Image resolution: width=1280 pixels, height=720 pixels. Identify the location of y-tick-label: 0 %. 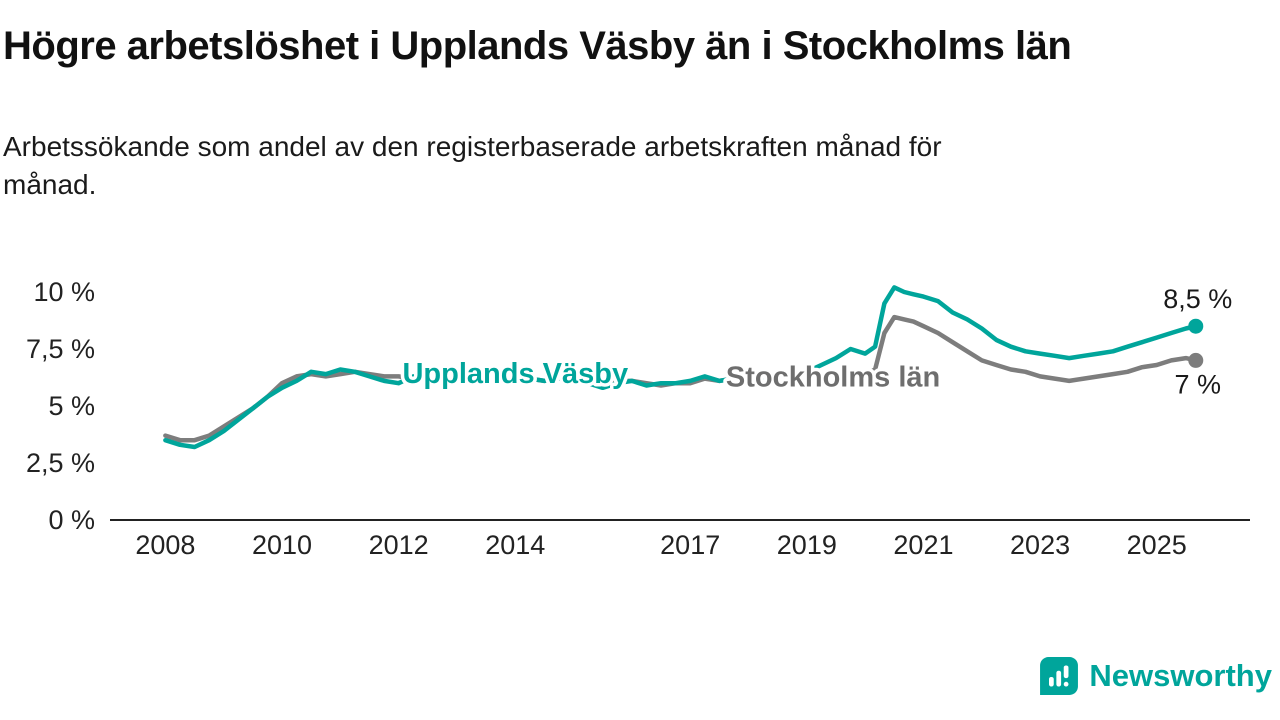
(71, 520).